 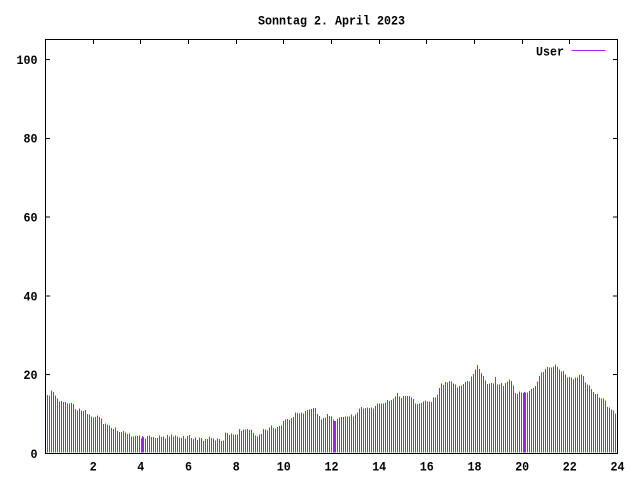 What do you see at coordinates (31, 218) in the screenshot?
I see `svg-text: 60` at bounding box center [31, 218].